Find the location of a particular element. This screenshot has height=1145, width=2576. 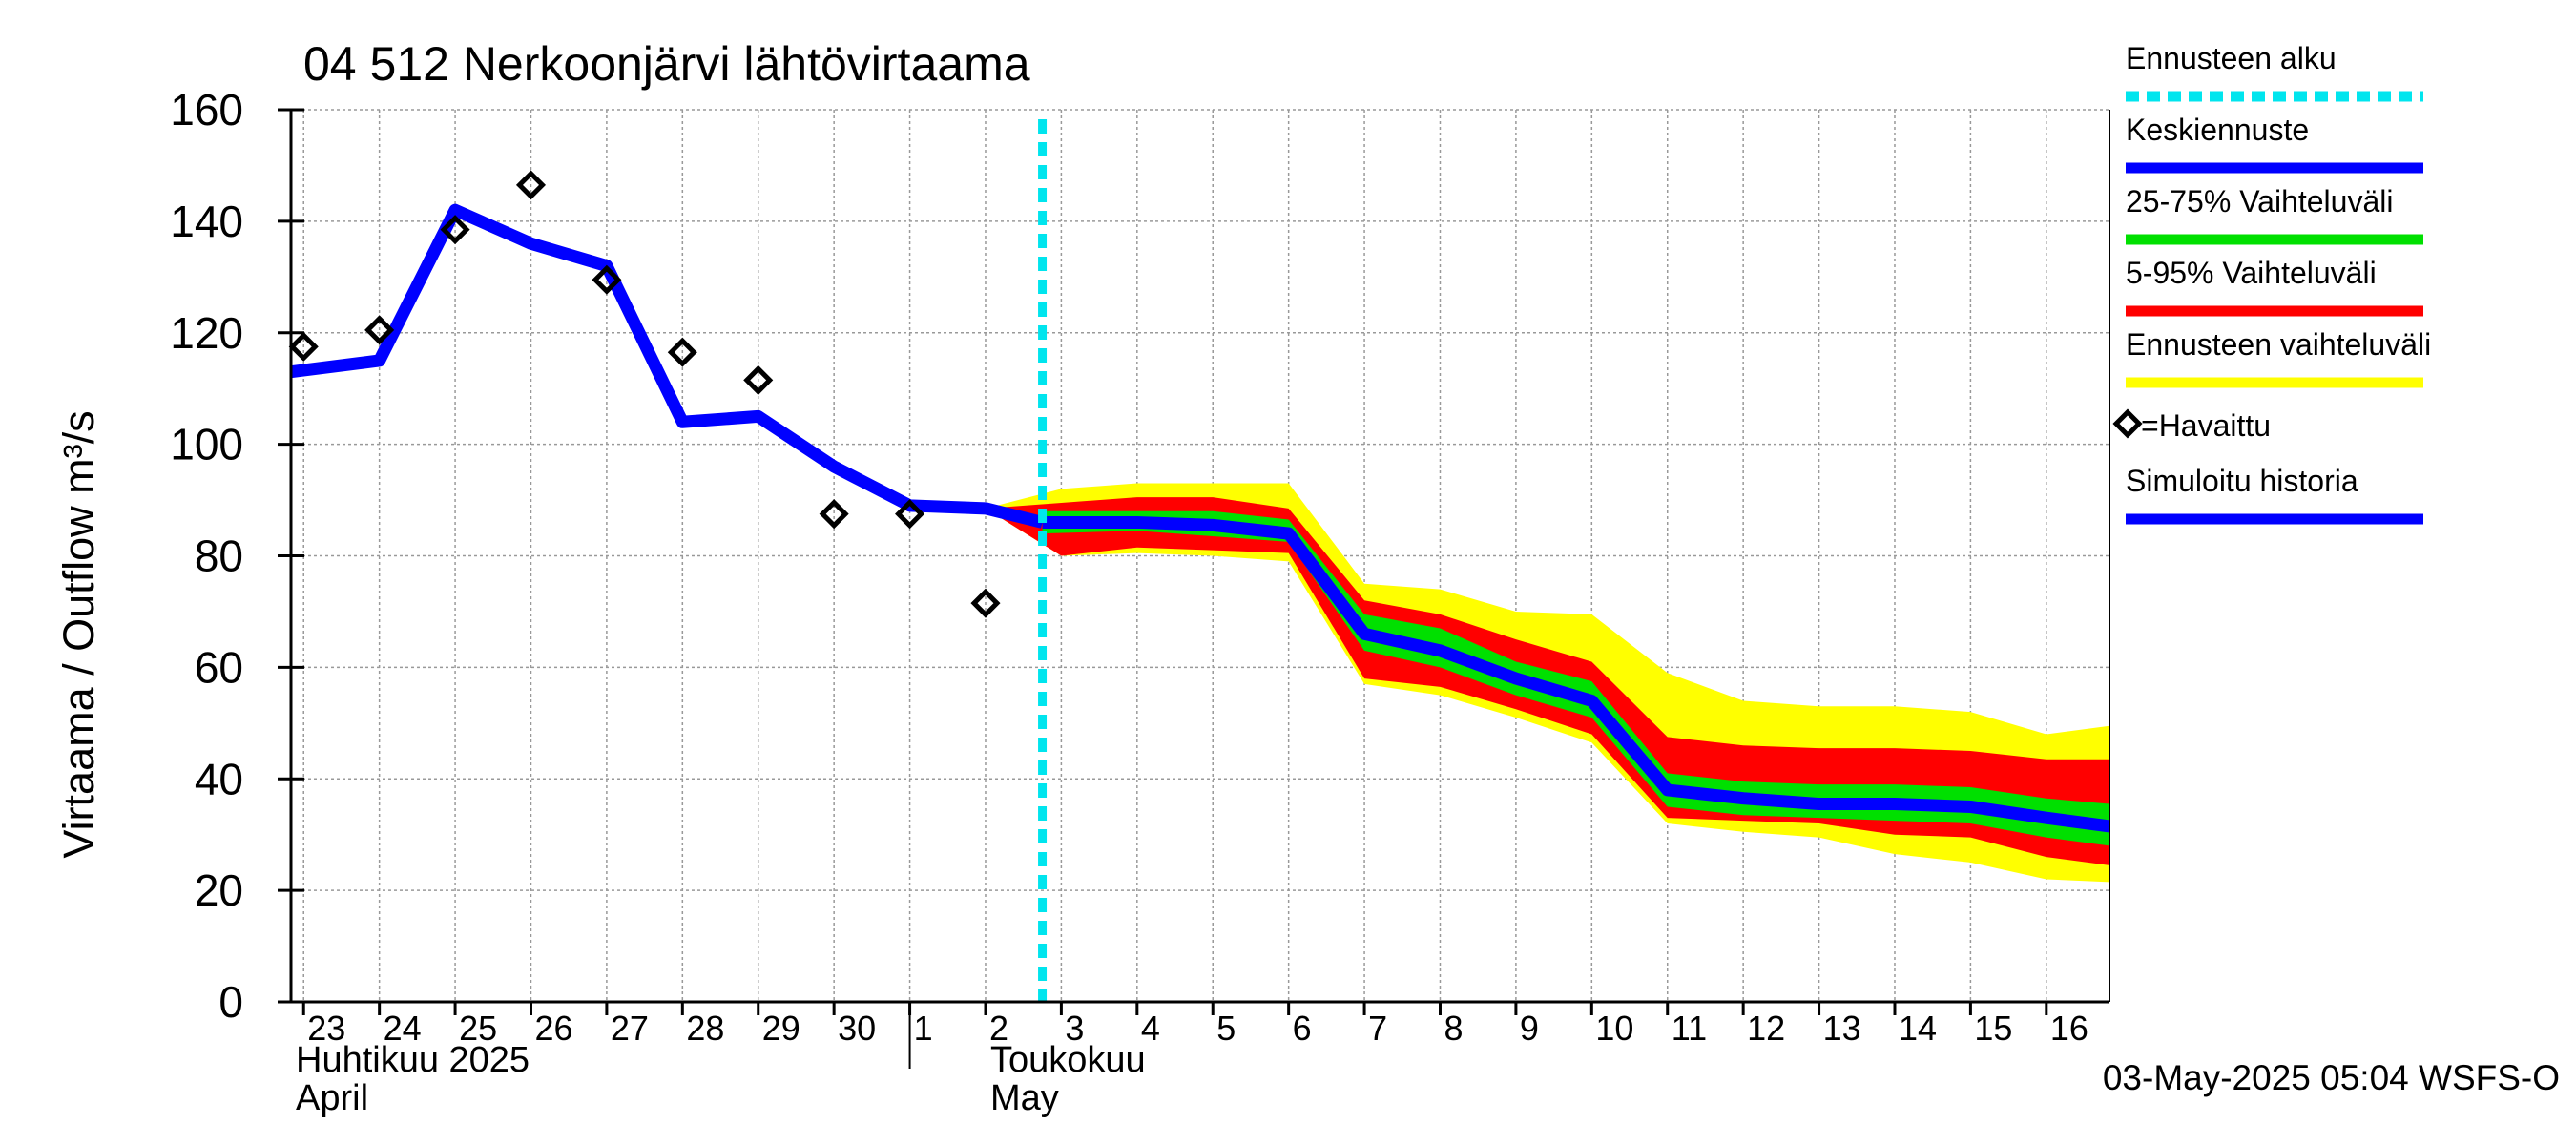

y-tick-label: 120 is located at coordinates (206, 333).